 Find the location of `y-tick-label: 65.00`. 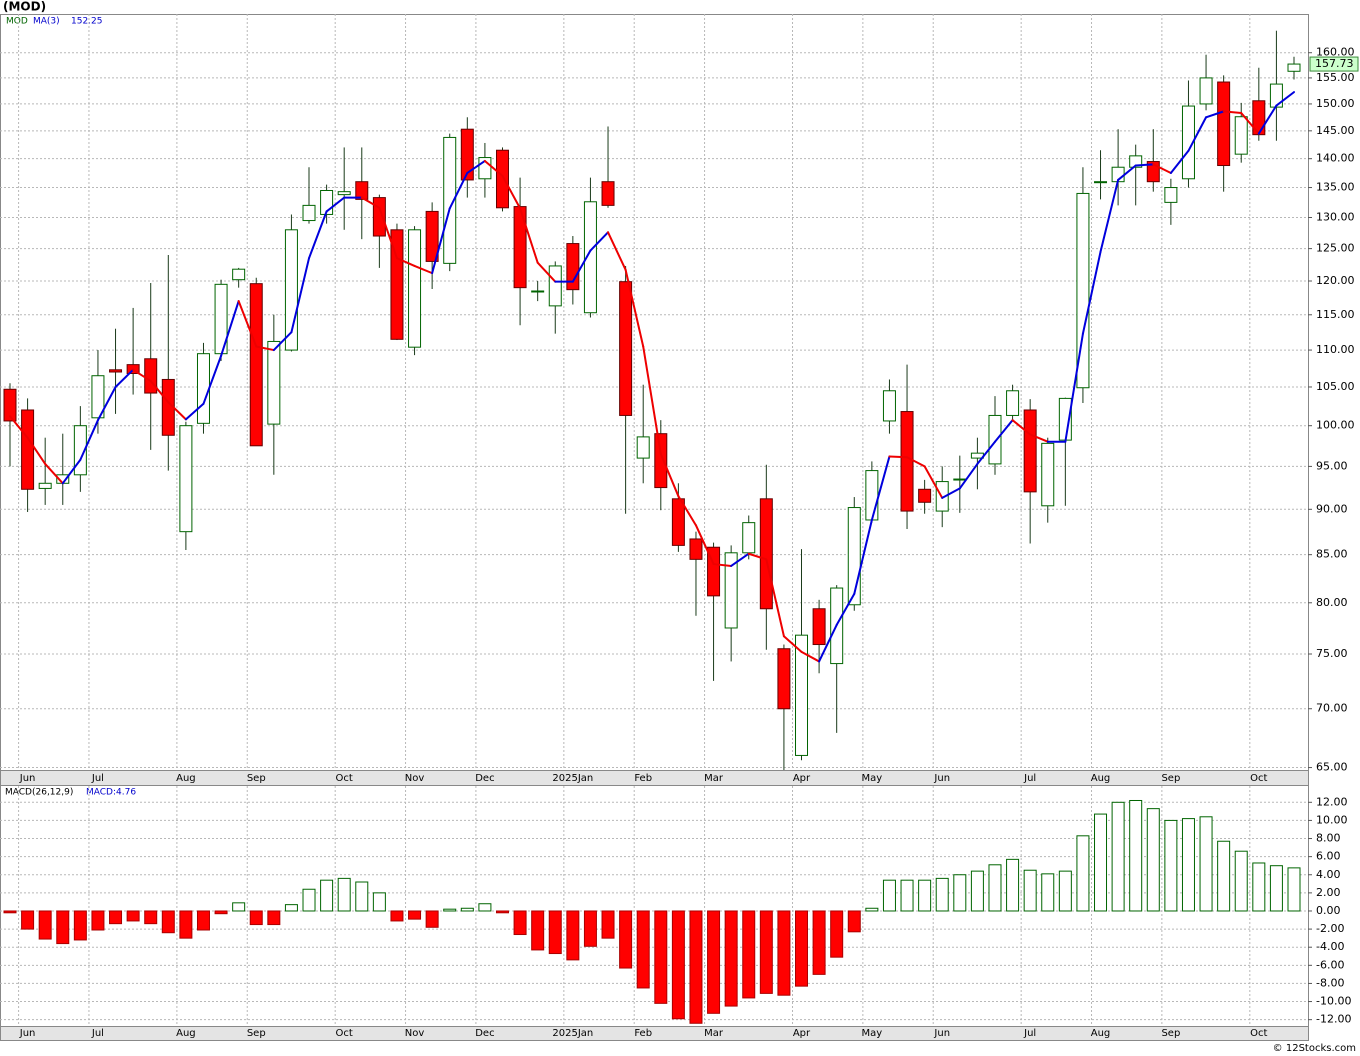

y-tick-label: 65.00 is located at coordinates (1332, 767).